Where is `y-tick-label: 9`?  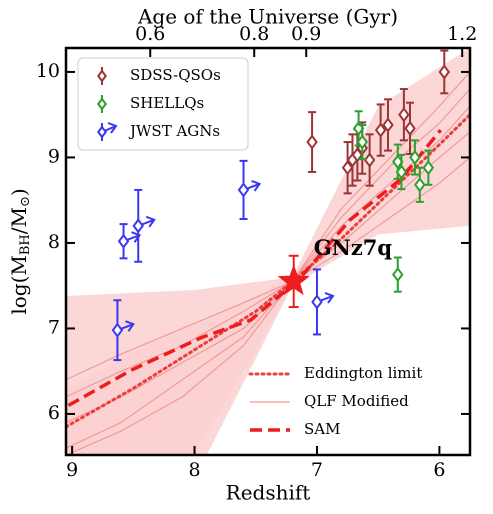
y-tick-label: 9 is located at coordinates (54, 156).